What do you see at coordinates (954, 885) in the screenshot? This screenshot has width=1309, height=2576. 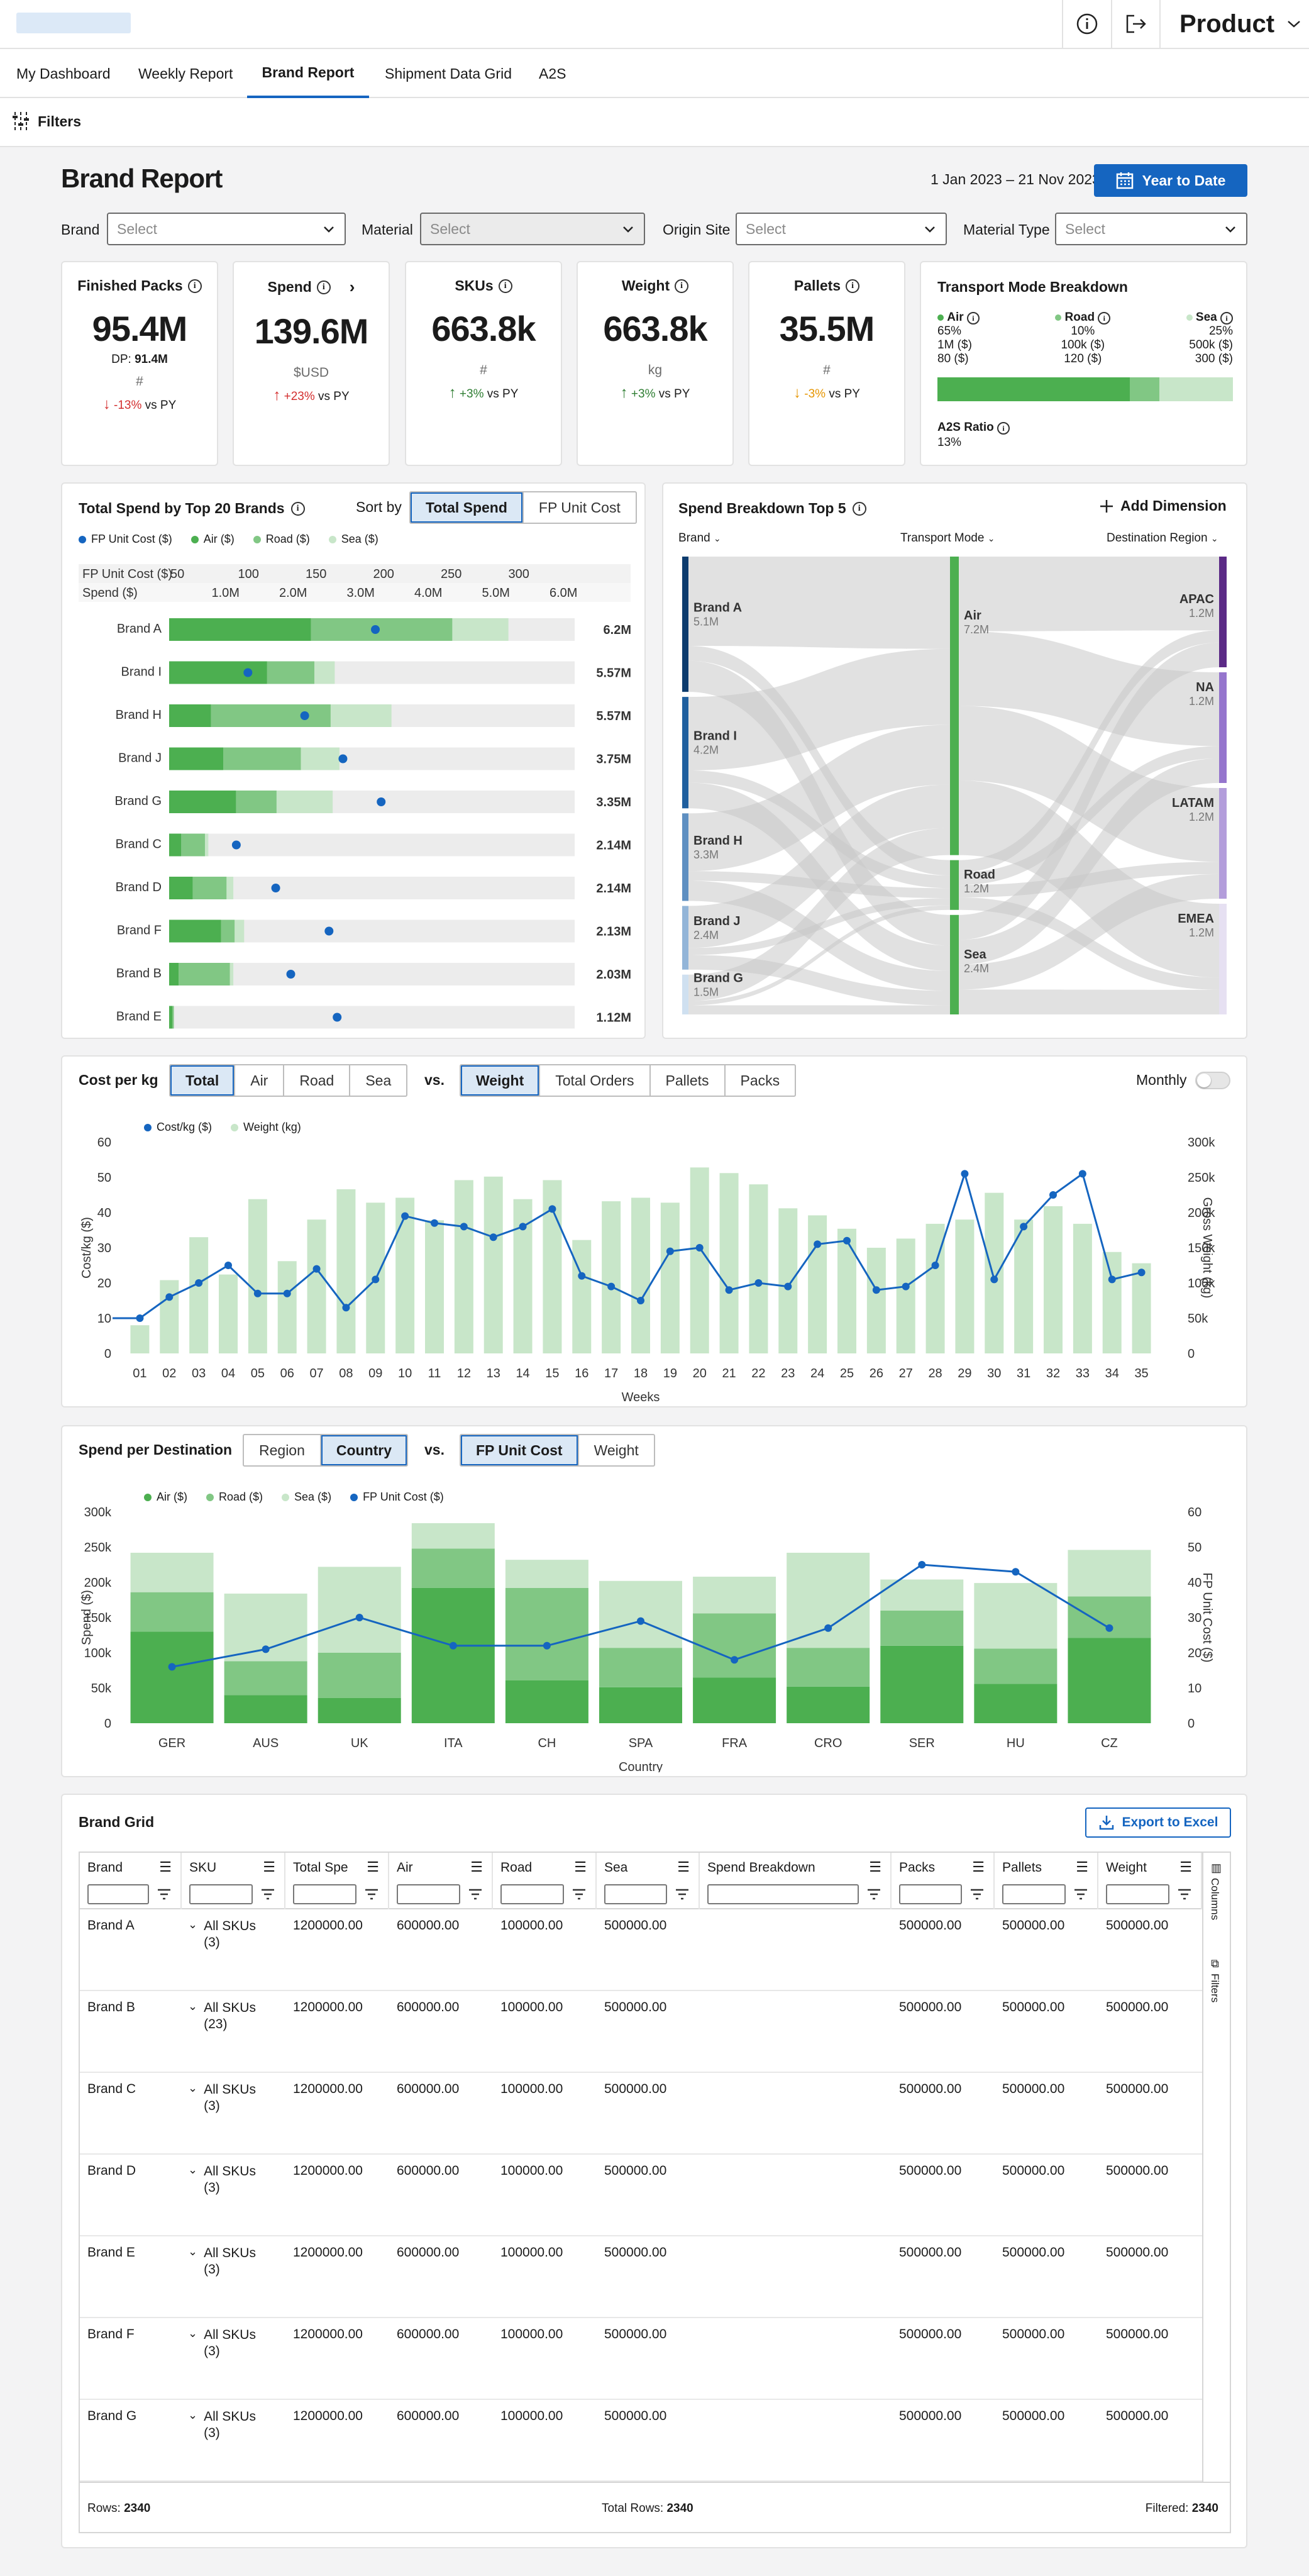 I see `mode-node` at bounding box center [954, 885].